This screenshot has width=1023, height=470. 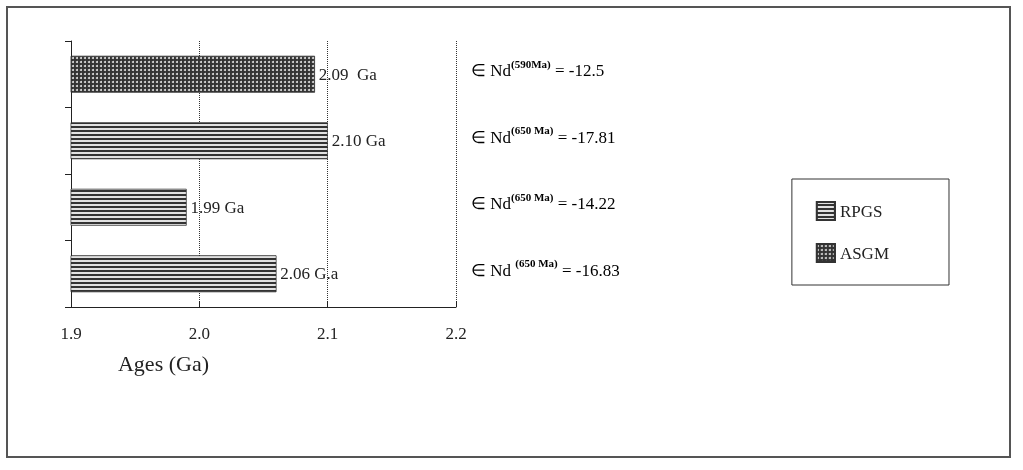 I want to click on x-tick-label: 2.1, so click(x=328, y=333).